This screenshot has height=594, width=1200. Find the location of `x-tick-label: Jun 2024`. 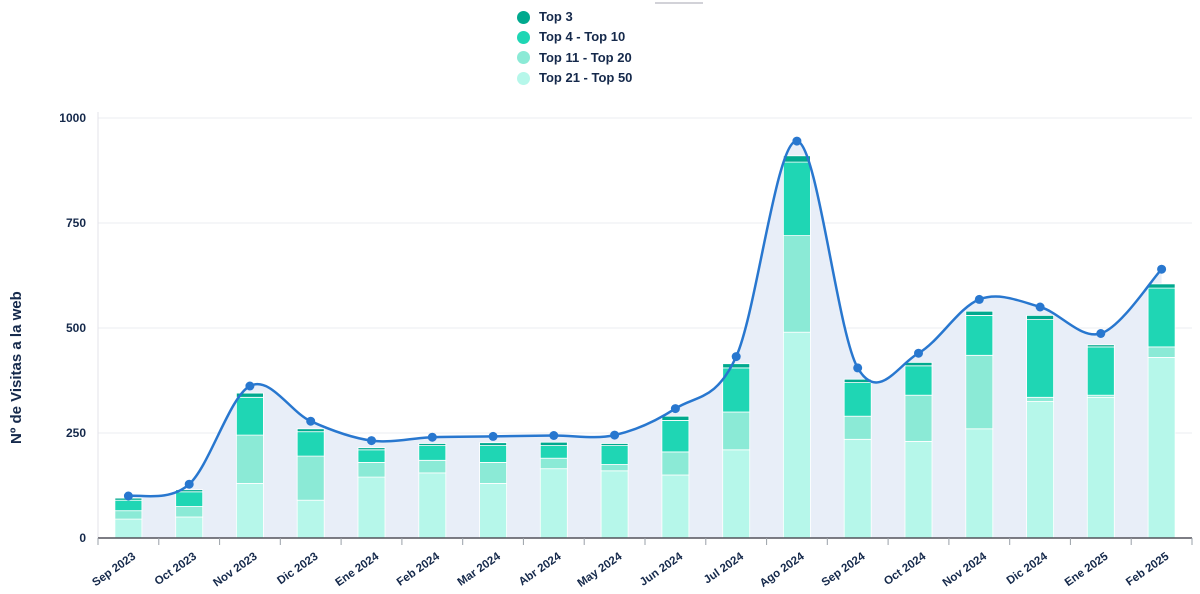

x-tick-label: Jun 2024 is located at coordinates (662, 569).